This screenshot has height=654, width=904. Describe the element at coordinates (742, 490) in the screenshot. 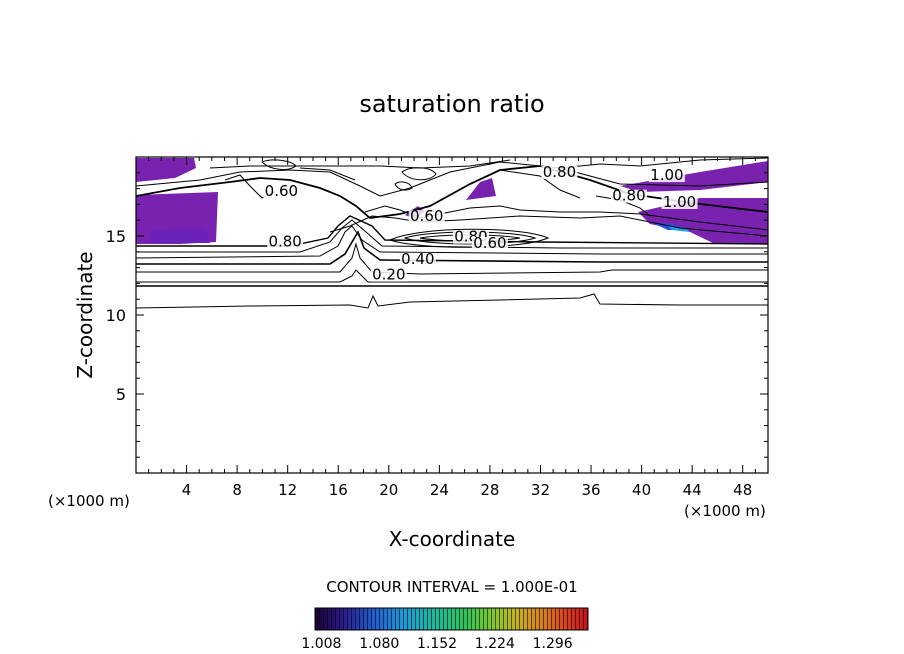

I see `x-tick-label: 48` at that location.